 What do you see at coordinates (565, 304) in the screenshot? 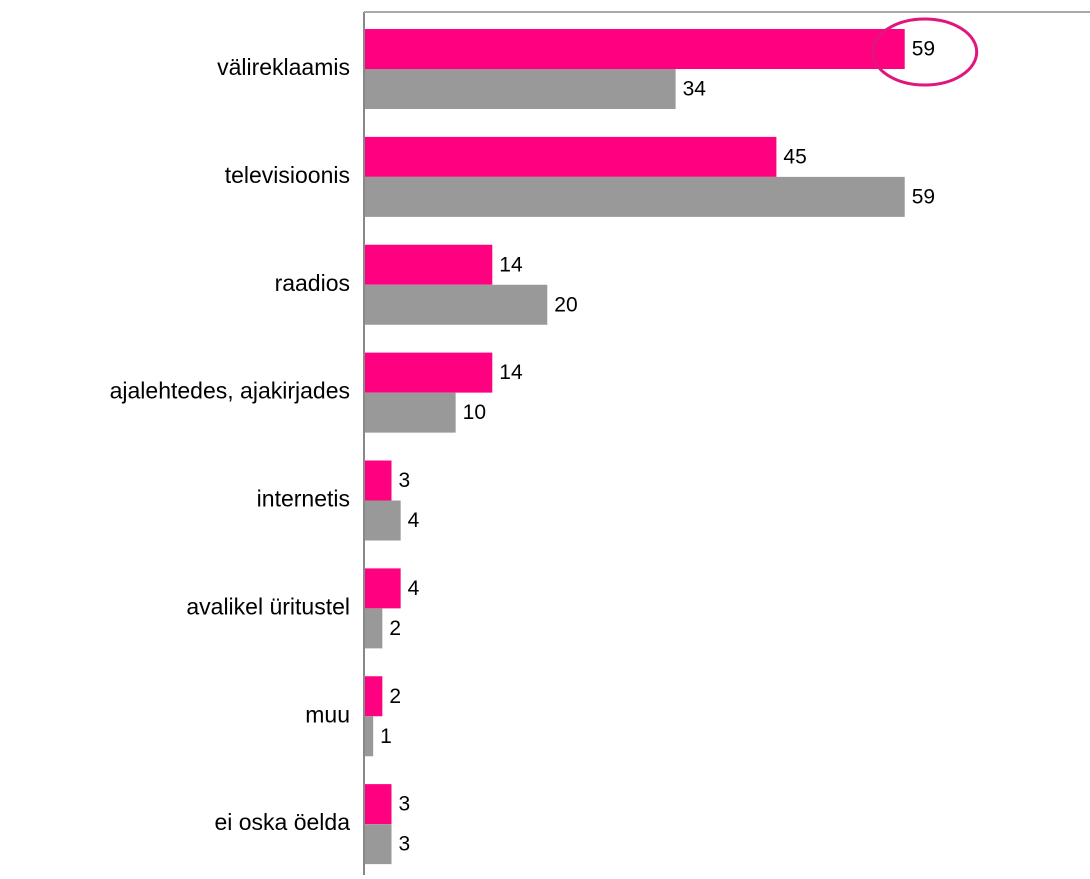
I see `value-label: 20` at bounding box center [565, 304].